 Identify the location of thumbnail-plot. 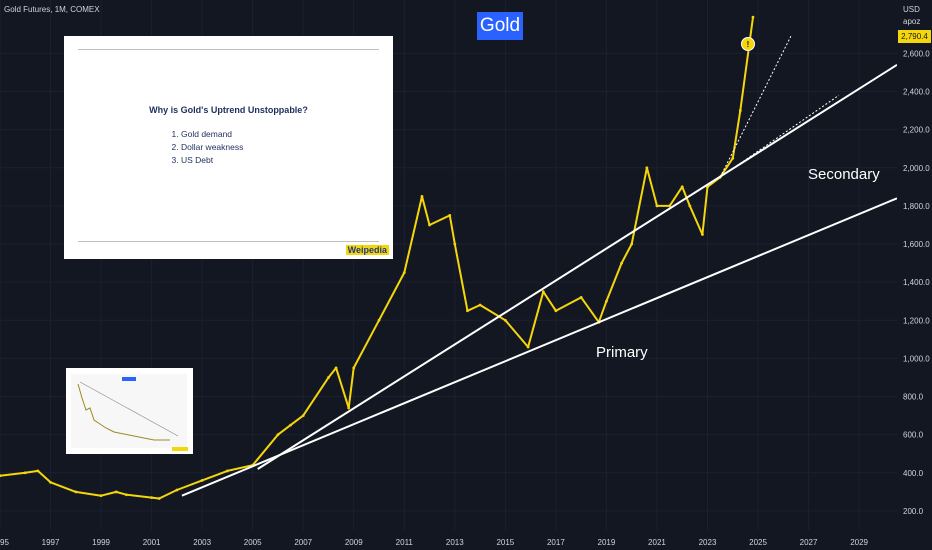
(128, 411).